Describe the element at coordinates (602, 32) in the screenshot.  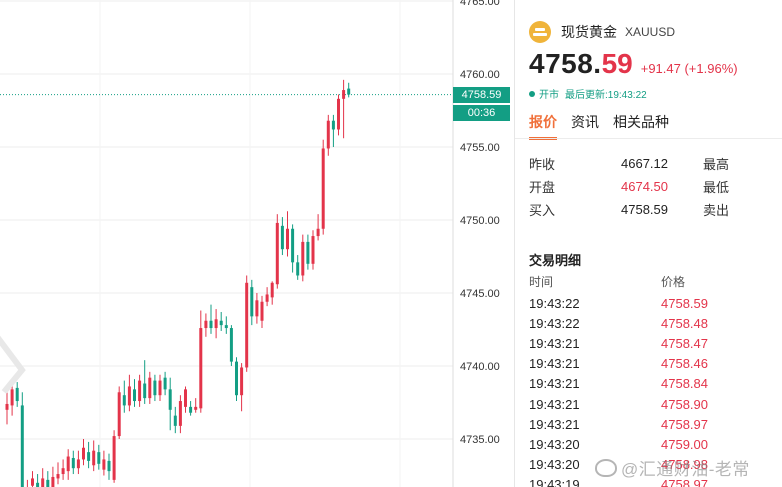
I see `symbol-header: 现货黄金 XAUUSD` at that location.